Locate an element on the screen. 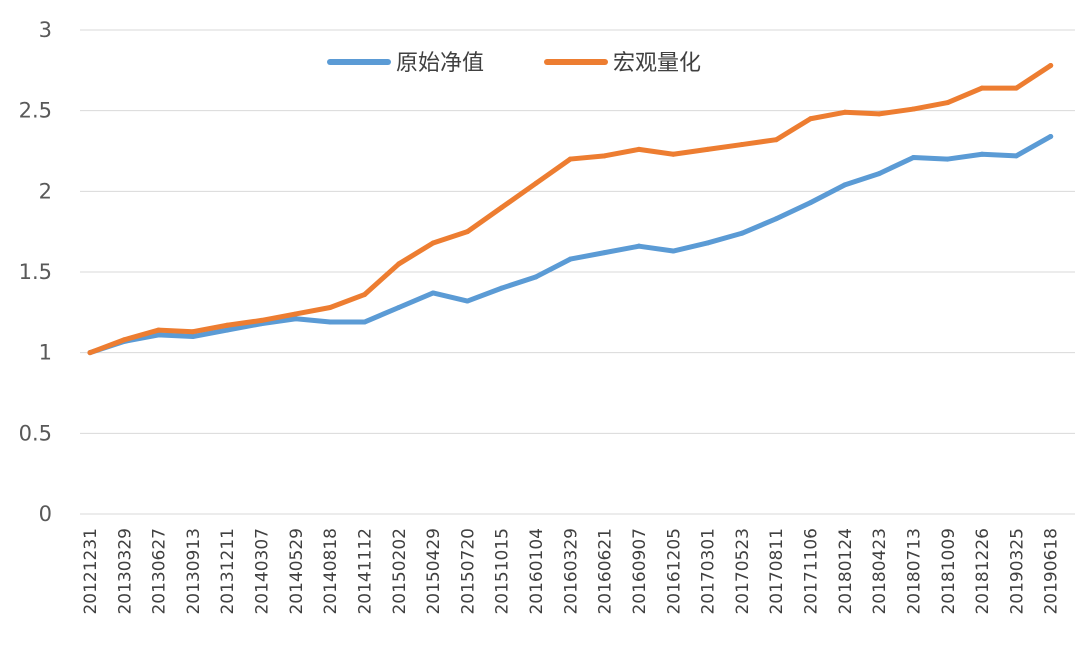  x-tick-label: 20190618 is located at coordinates (1052, 571).